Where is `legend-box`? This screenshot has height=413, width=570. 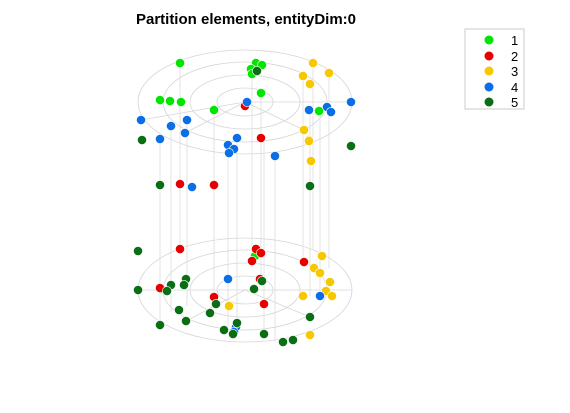 legend-box is located at coordinates (494, 69).